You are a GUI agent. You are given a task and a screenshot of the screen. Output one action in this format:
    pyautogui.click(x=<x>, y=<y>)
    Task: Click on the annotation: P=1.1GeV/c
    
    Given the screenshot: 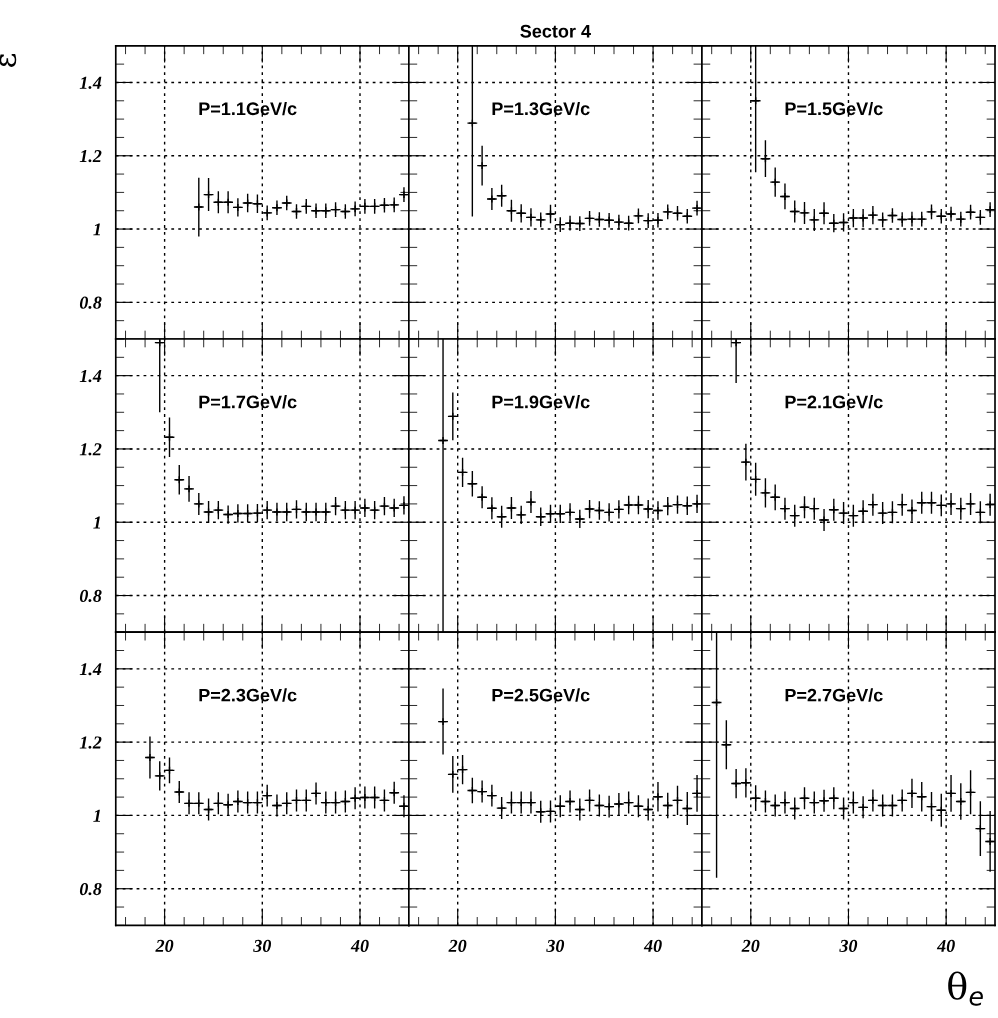 What is the action you would take?
    pyautogui.click(x=248, y=108)
    